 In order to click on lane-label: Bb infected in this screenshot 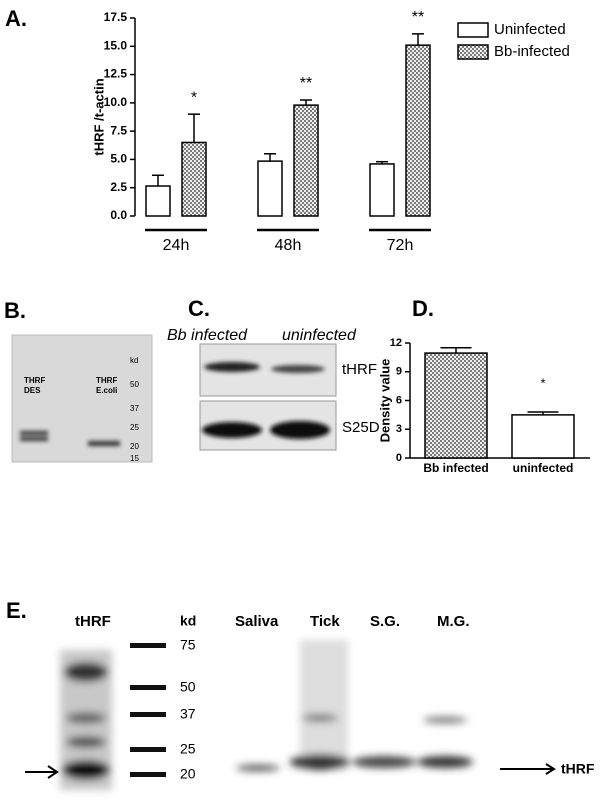, I will do `click(207, 335)`.